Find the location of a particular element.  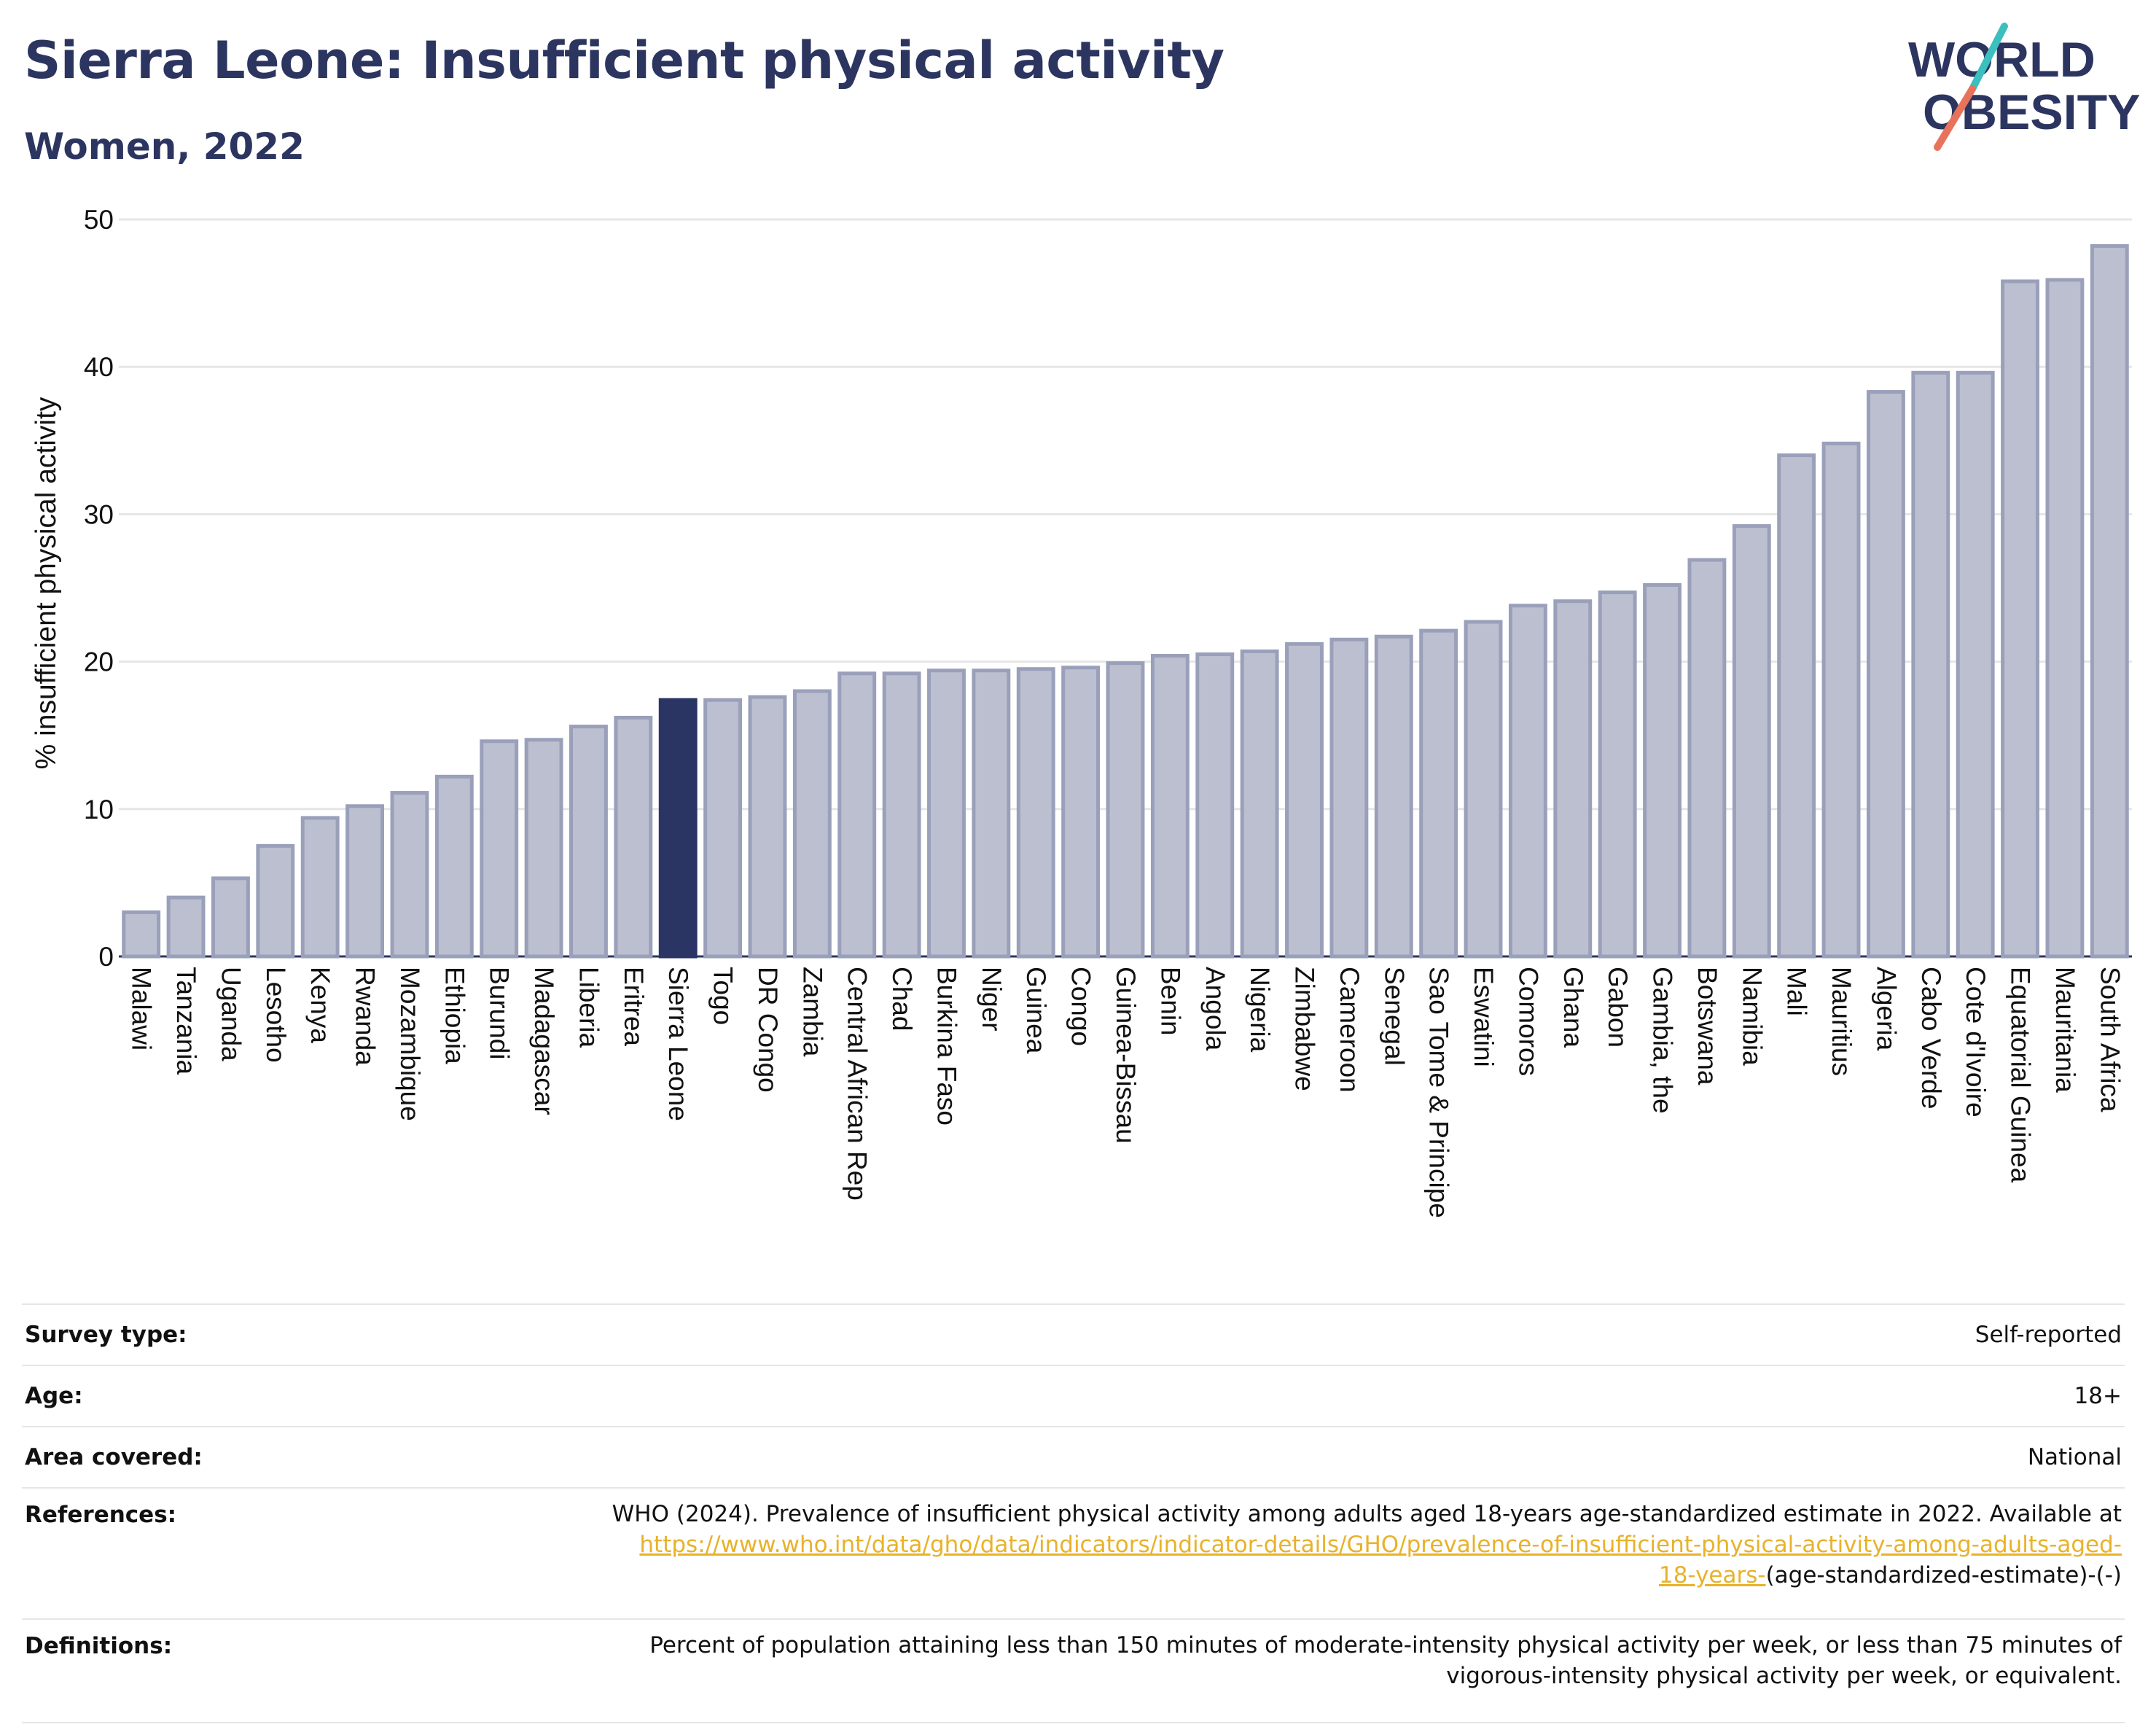

x-tick-label: Lesotho is located at coordinates (276, 1015).